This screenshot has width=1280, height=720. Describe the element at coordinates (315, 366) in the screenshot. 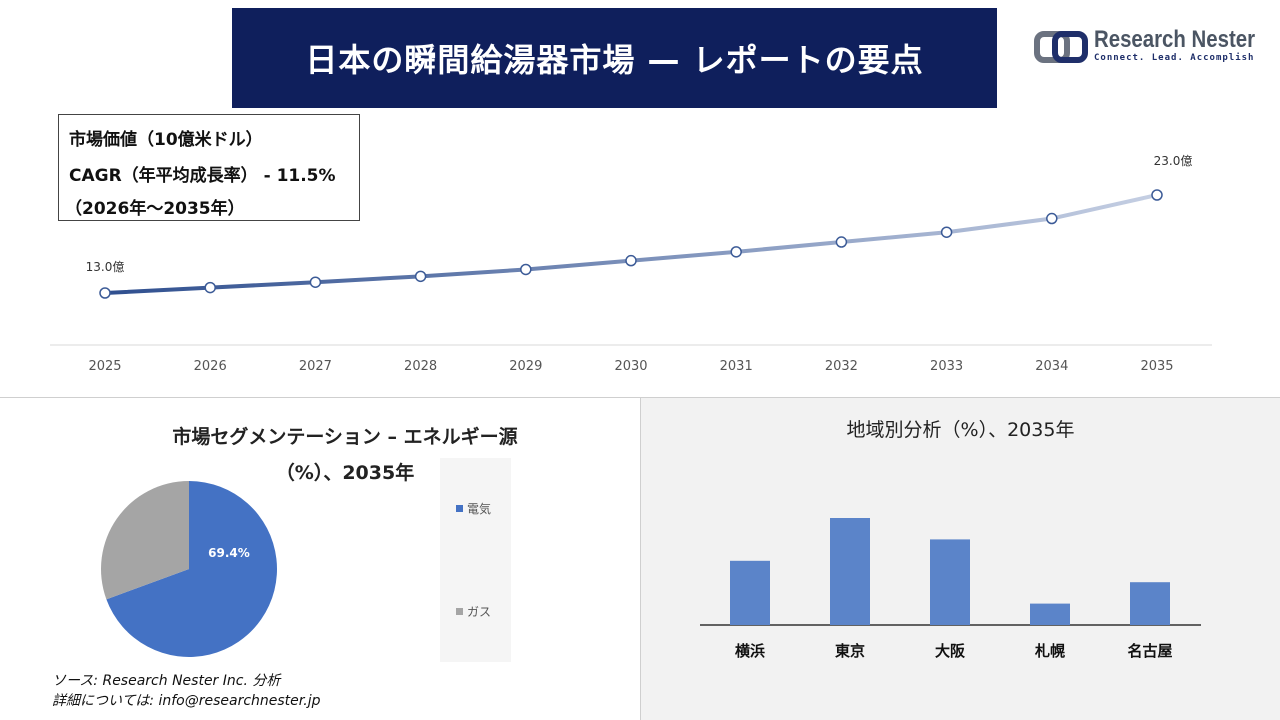

I see `x-tick-label-2027: 2027` at that location.